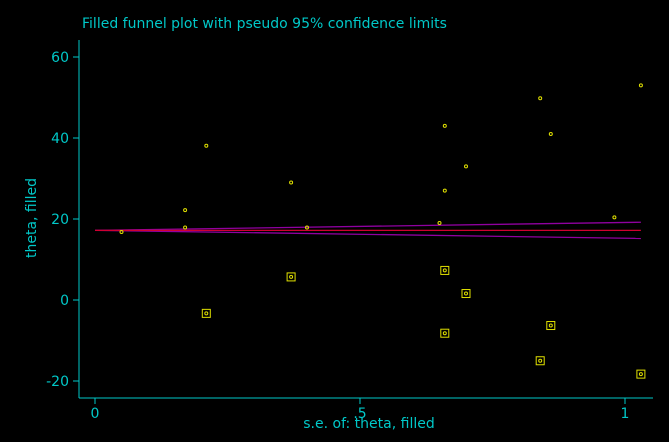  I want to click on y-axis-label: theta, filled, so click(32, 218).